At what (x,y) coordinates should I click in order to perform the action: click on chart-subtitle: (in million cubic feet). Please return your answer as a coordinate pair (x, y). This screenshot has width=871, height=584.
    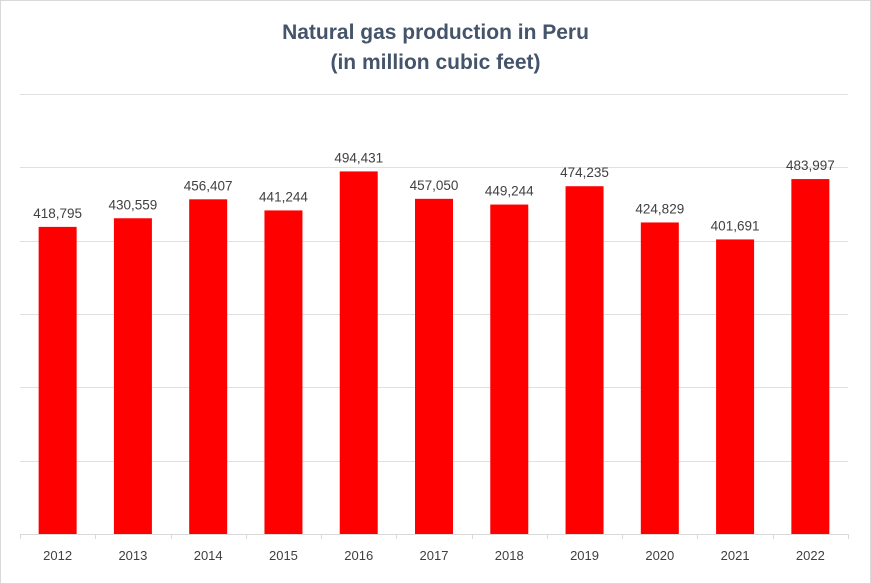
    Looking at the image, I should click on (435, 62).